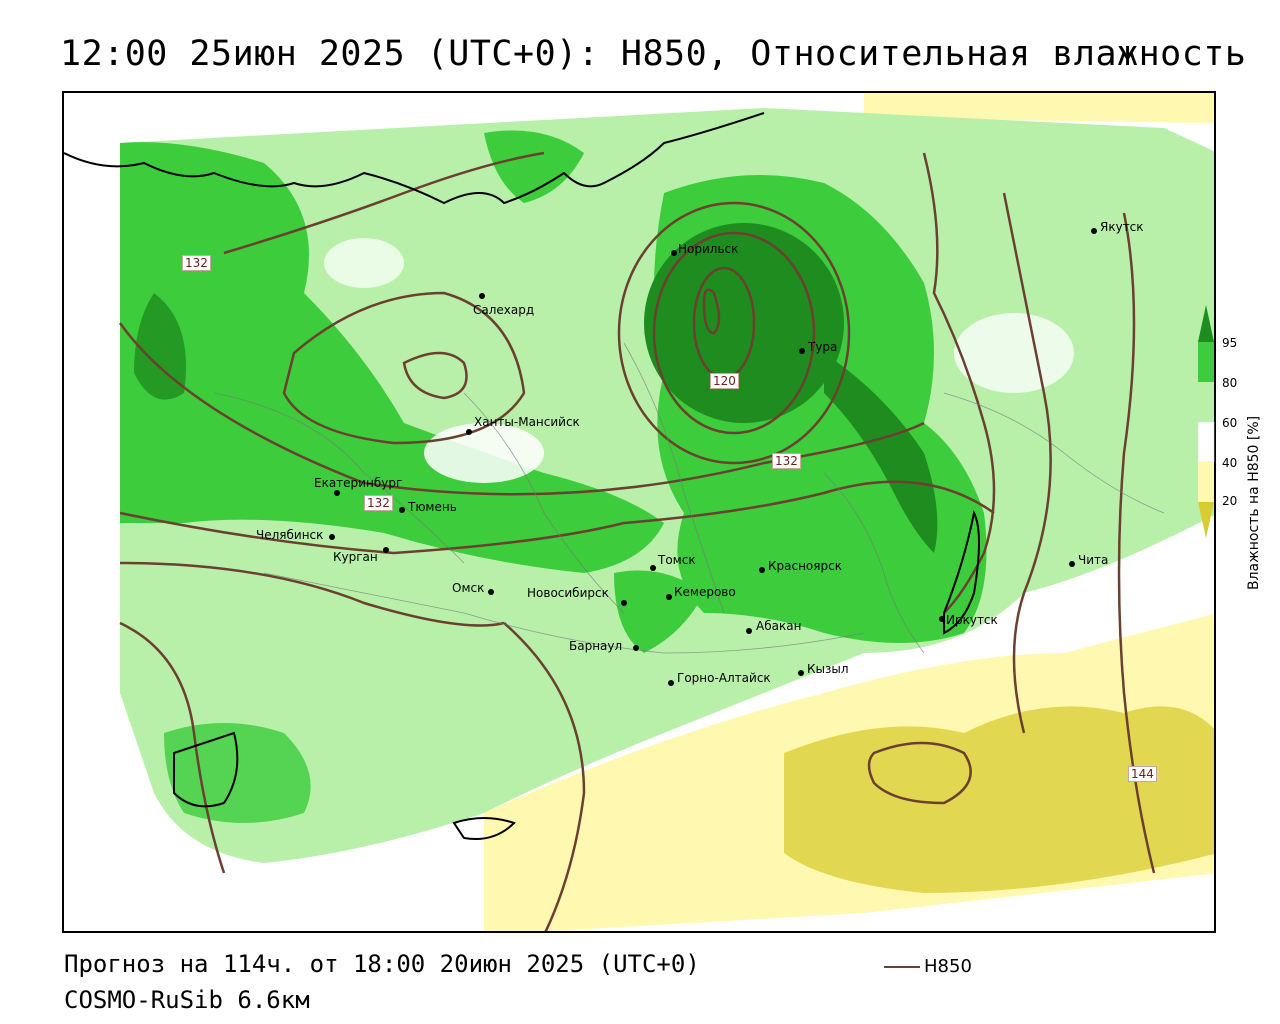 This screenshot has height=1024, width=1280. I want to click on humid-region-south, so click(659, 611).